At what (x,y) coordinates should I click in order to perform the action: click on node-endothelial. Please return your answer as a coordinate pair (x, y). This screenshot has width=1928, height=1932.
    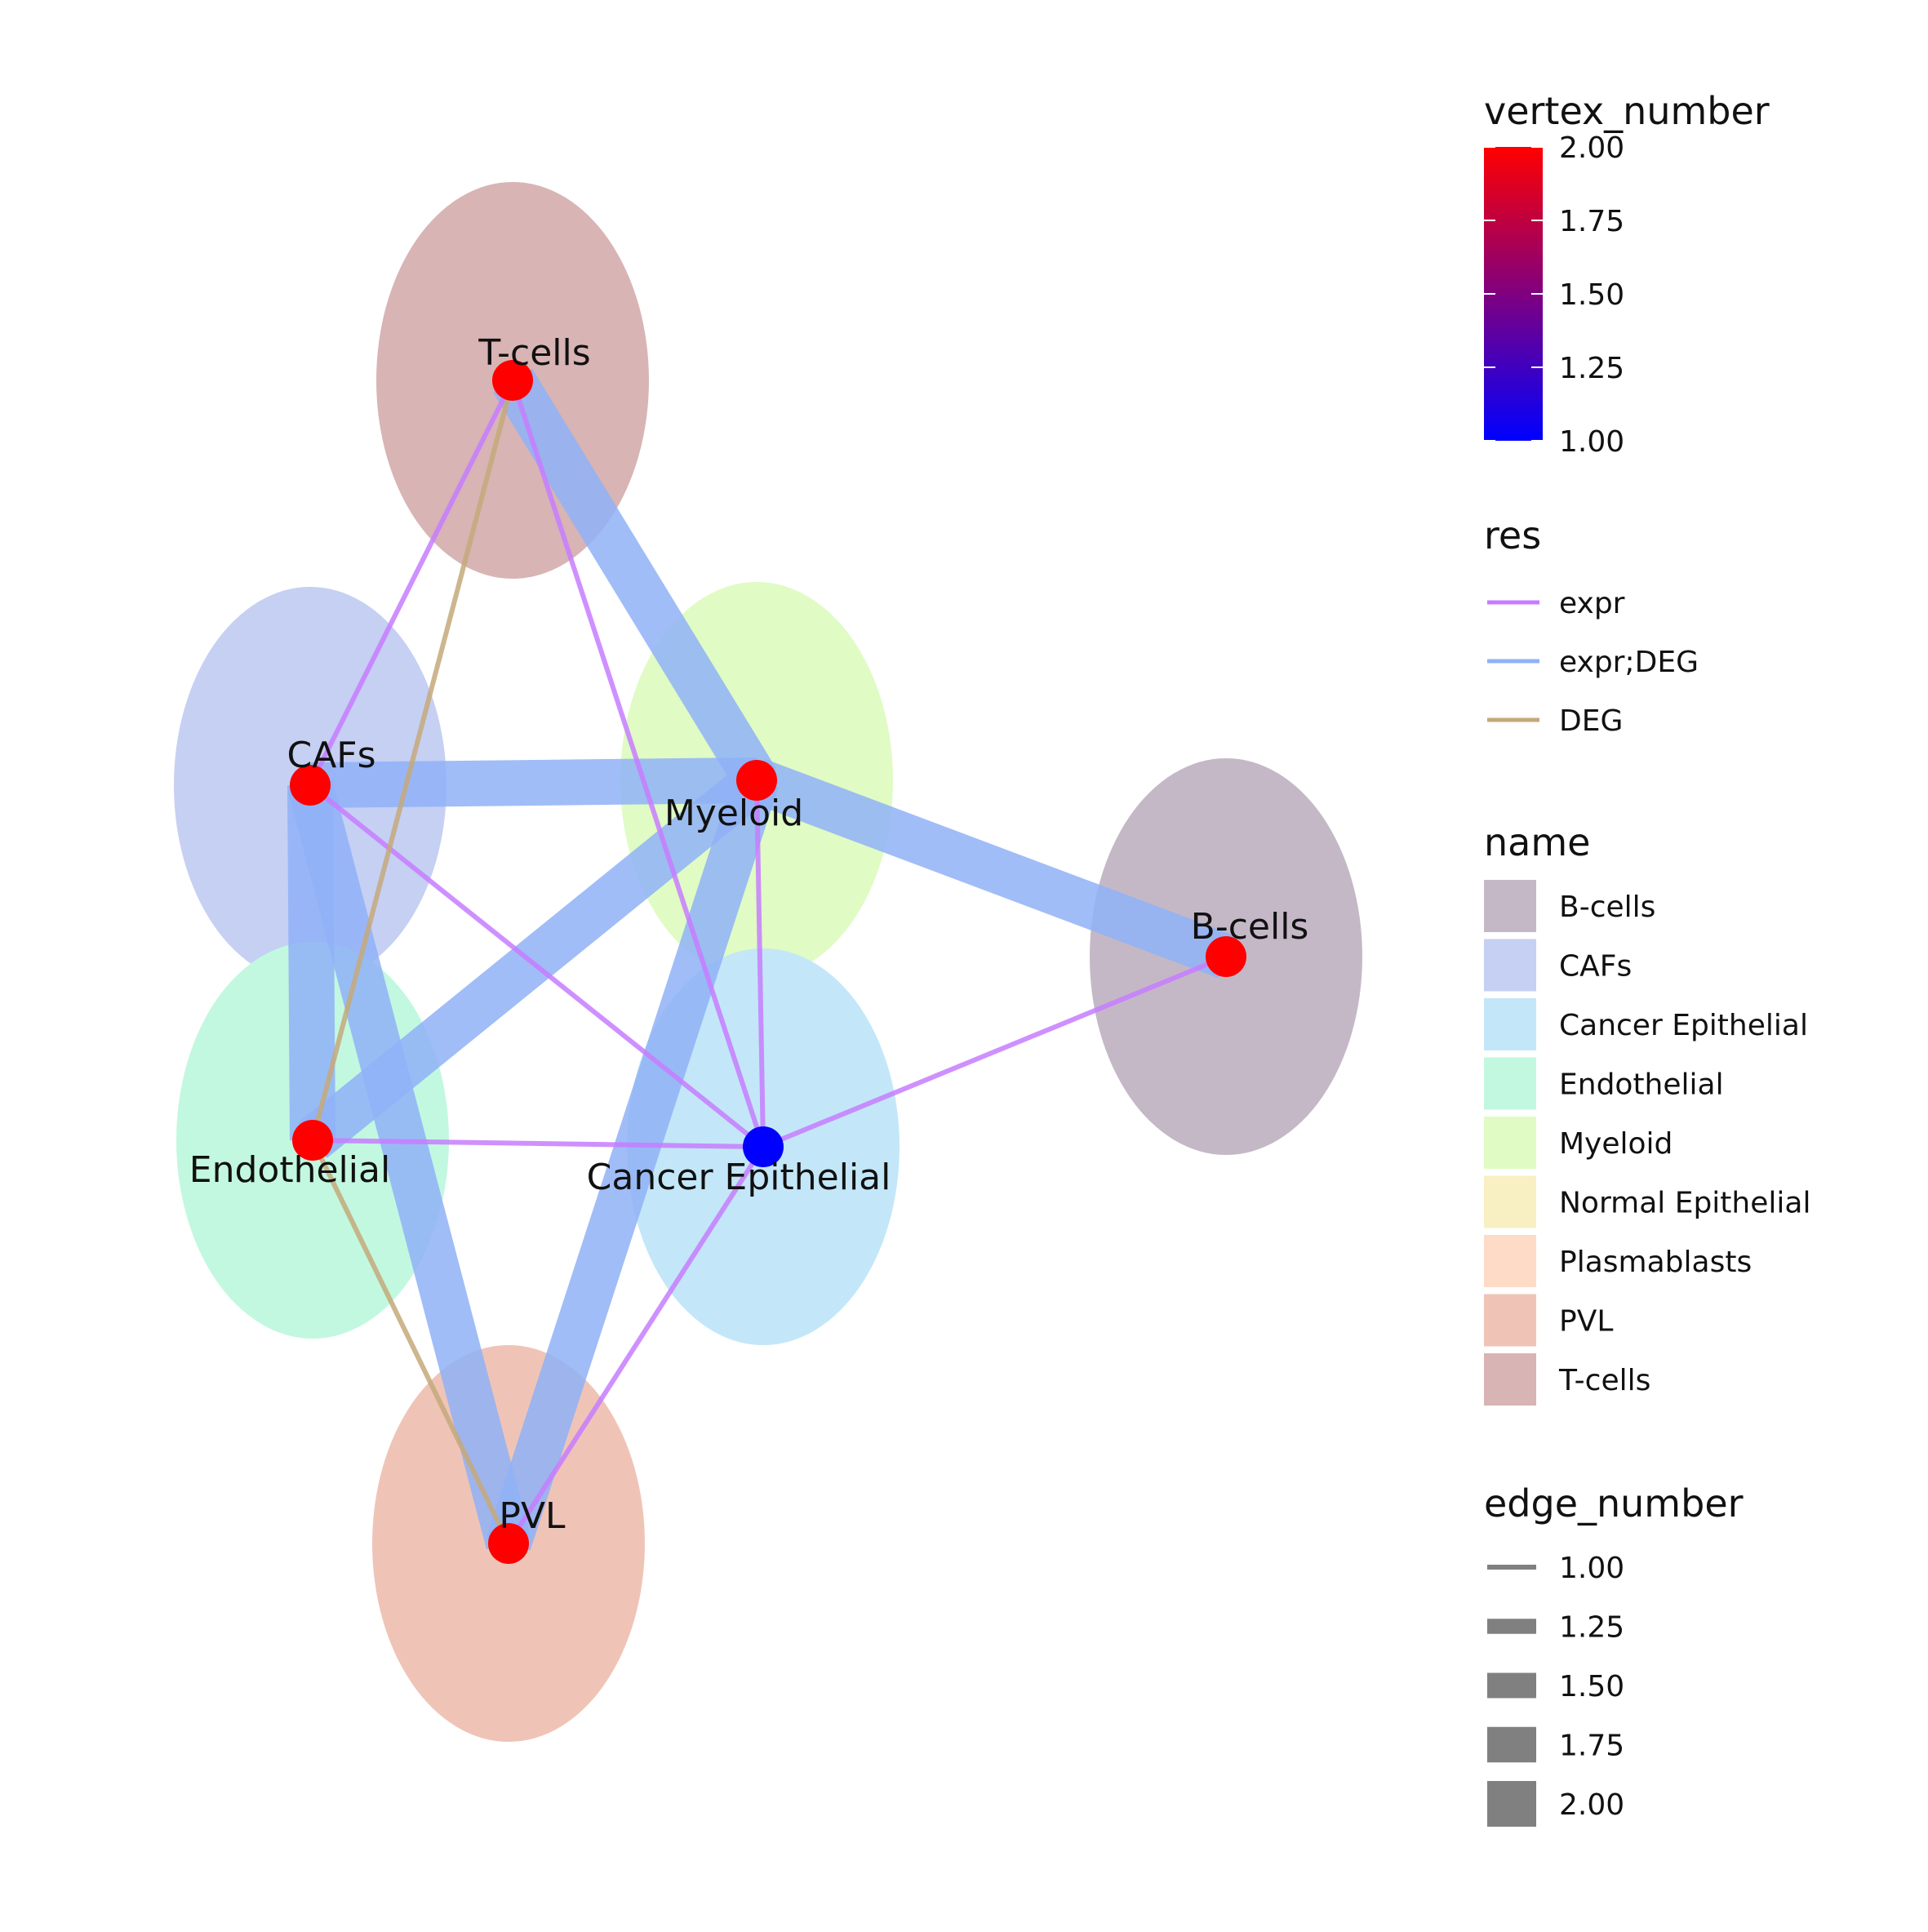
    Looking at the image, I should click on (312, 1140).